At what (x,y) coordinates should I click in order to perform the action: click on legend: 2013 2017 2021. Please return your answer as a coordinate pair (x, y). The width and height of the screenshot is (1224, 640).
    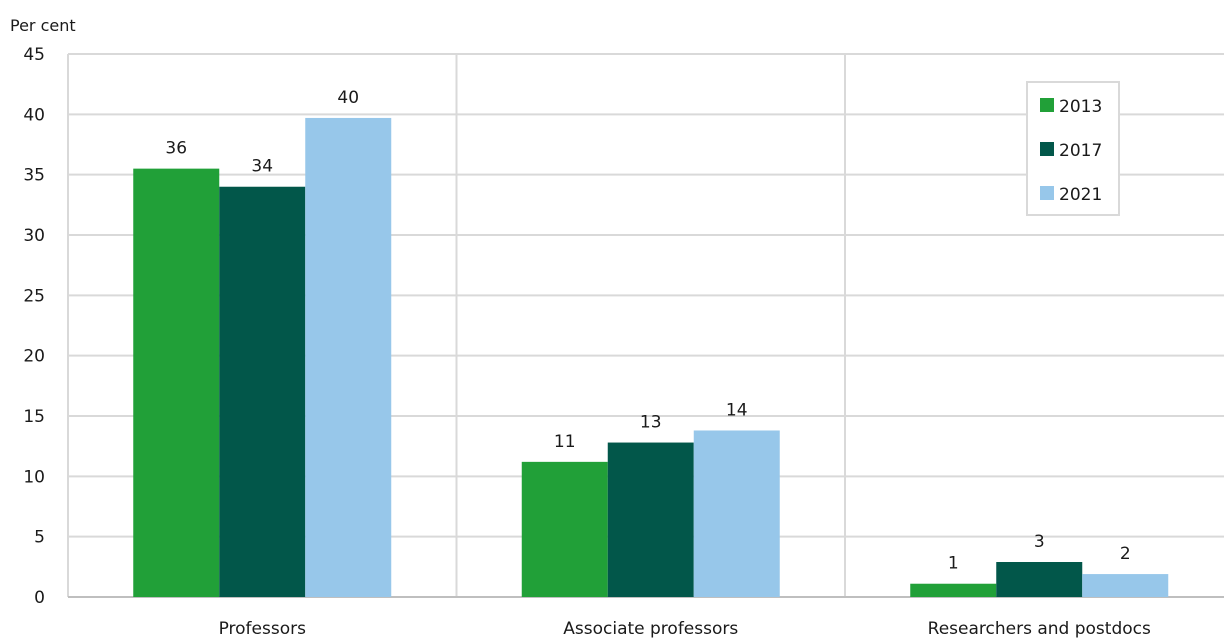
    Looking at the image, I should click on (1073, 148).